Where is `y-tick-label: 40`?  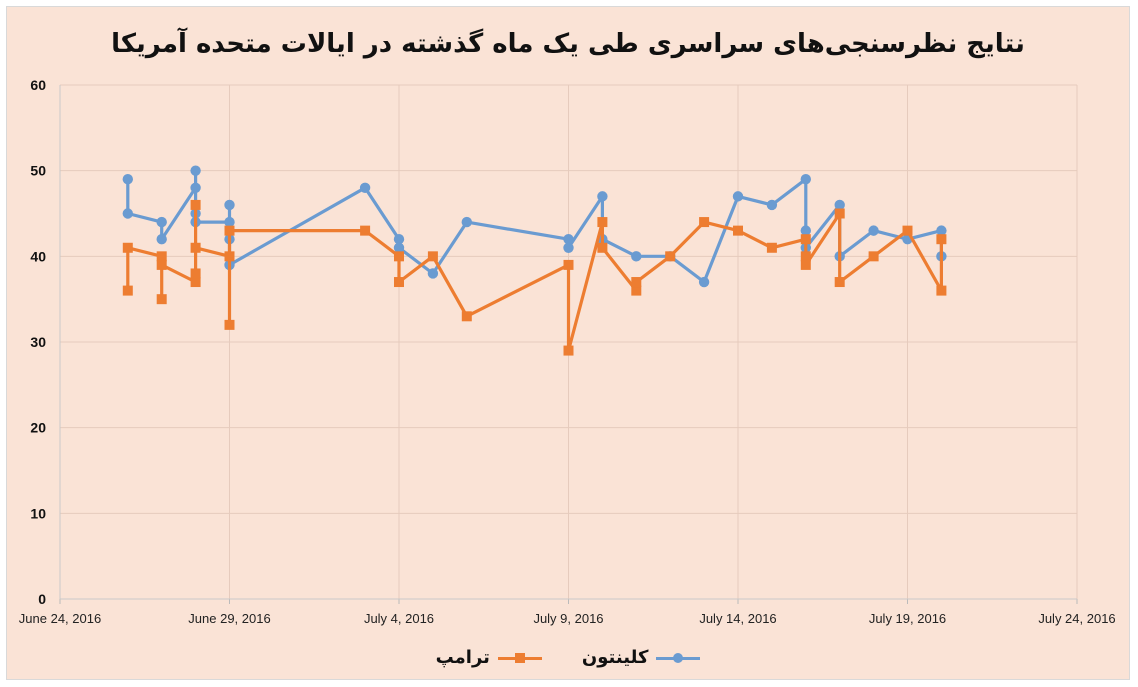 y-tick-label: 40 is located at coordinates (38, 256).